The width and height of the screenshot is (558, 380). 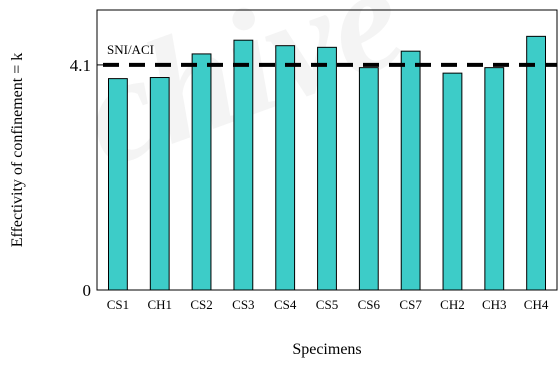 I want to click on bar-ch1, so click(x=159, y=184).